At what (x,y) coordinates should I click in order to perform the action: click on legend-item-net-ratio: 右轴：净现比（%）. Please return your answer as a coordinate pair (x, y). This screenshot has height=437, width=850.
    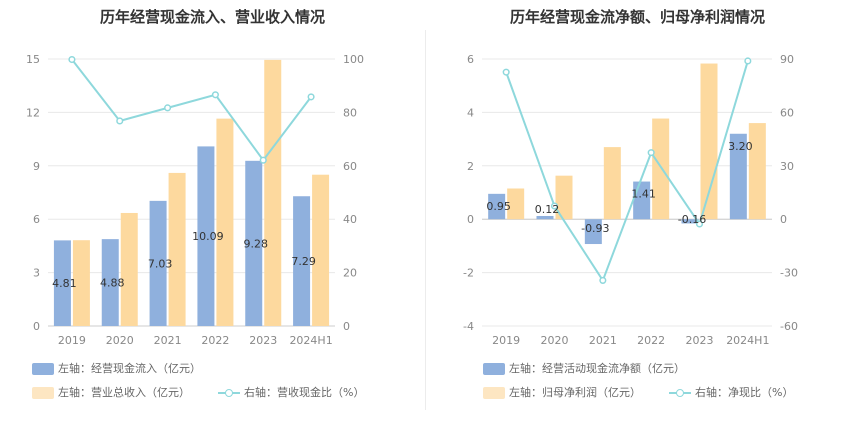
    Looking at the image, I should click on (731, 392).